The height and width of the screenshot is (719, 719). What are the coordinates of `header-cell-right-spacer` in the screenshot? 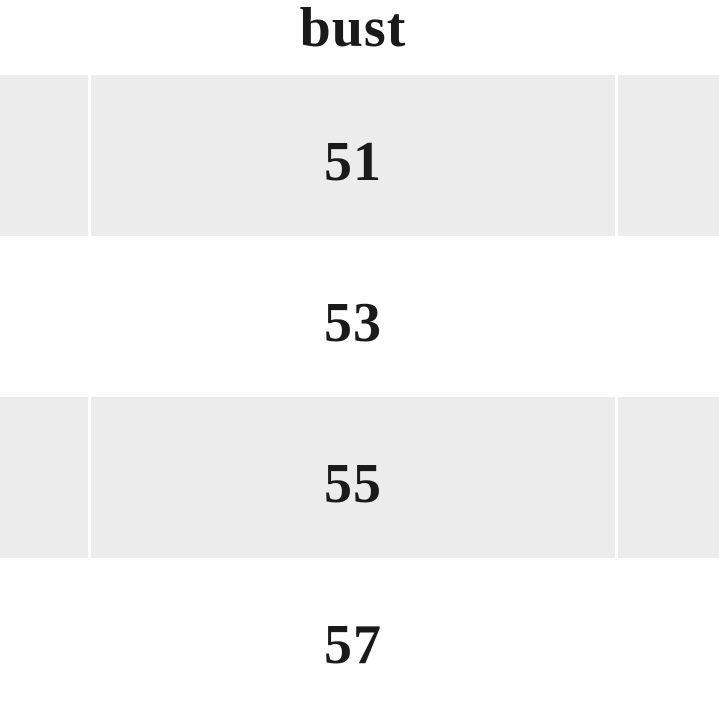 It's located at (668, 37).